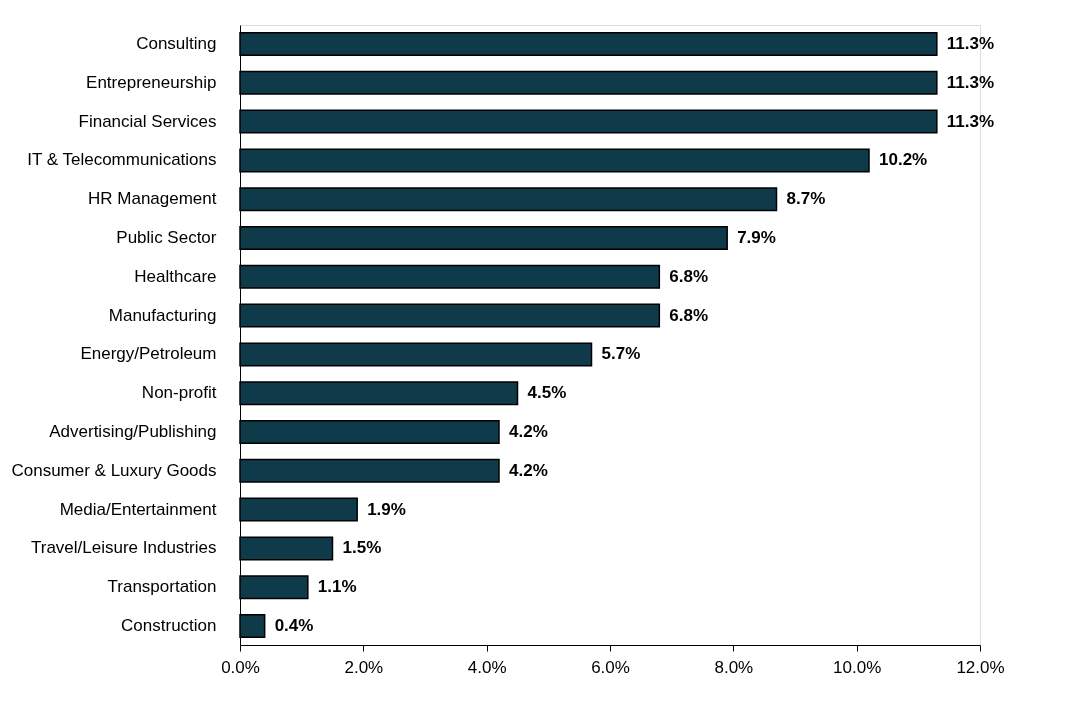 The width and height of the screenshot is (1083, 702). What do you see at coordinates (162, 587) in the screenshot?
I see `y-tick-label: Transportation` at bounding box center [162, 587].